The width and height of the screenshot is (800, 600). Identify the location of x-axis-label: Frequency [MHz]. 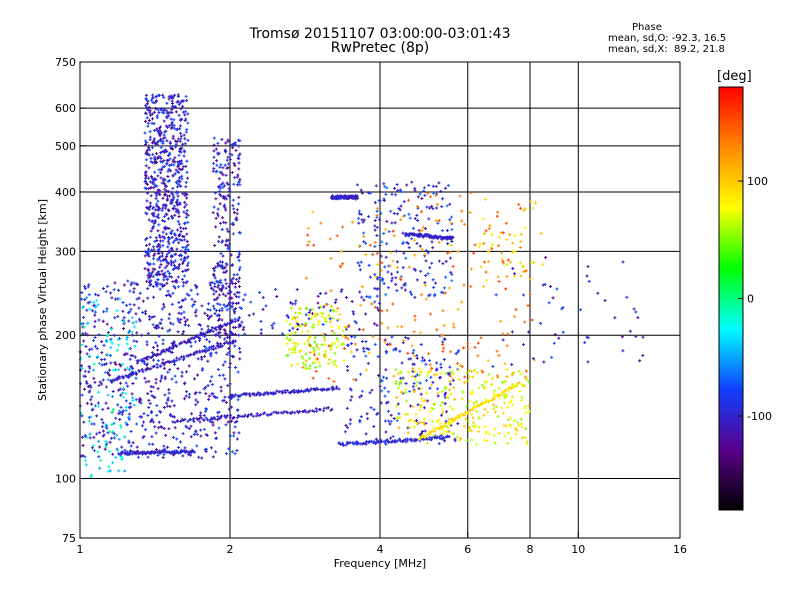
(380, 563).